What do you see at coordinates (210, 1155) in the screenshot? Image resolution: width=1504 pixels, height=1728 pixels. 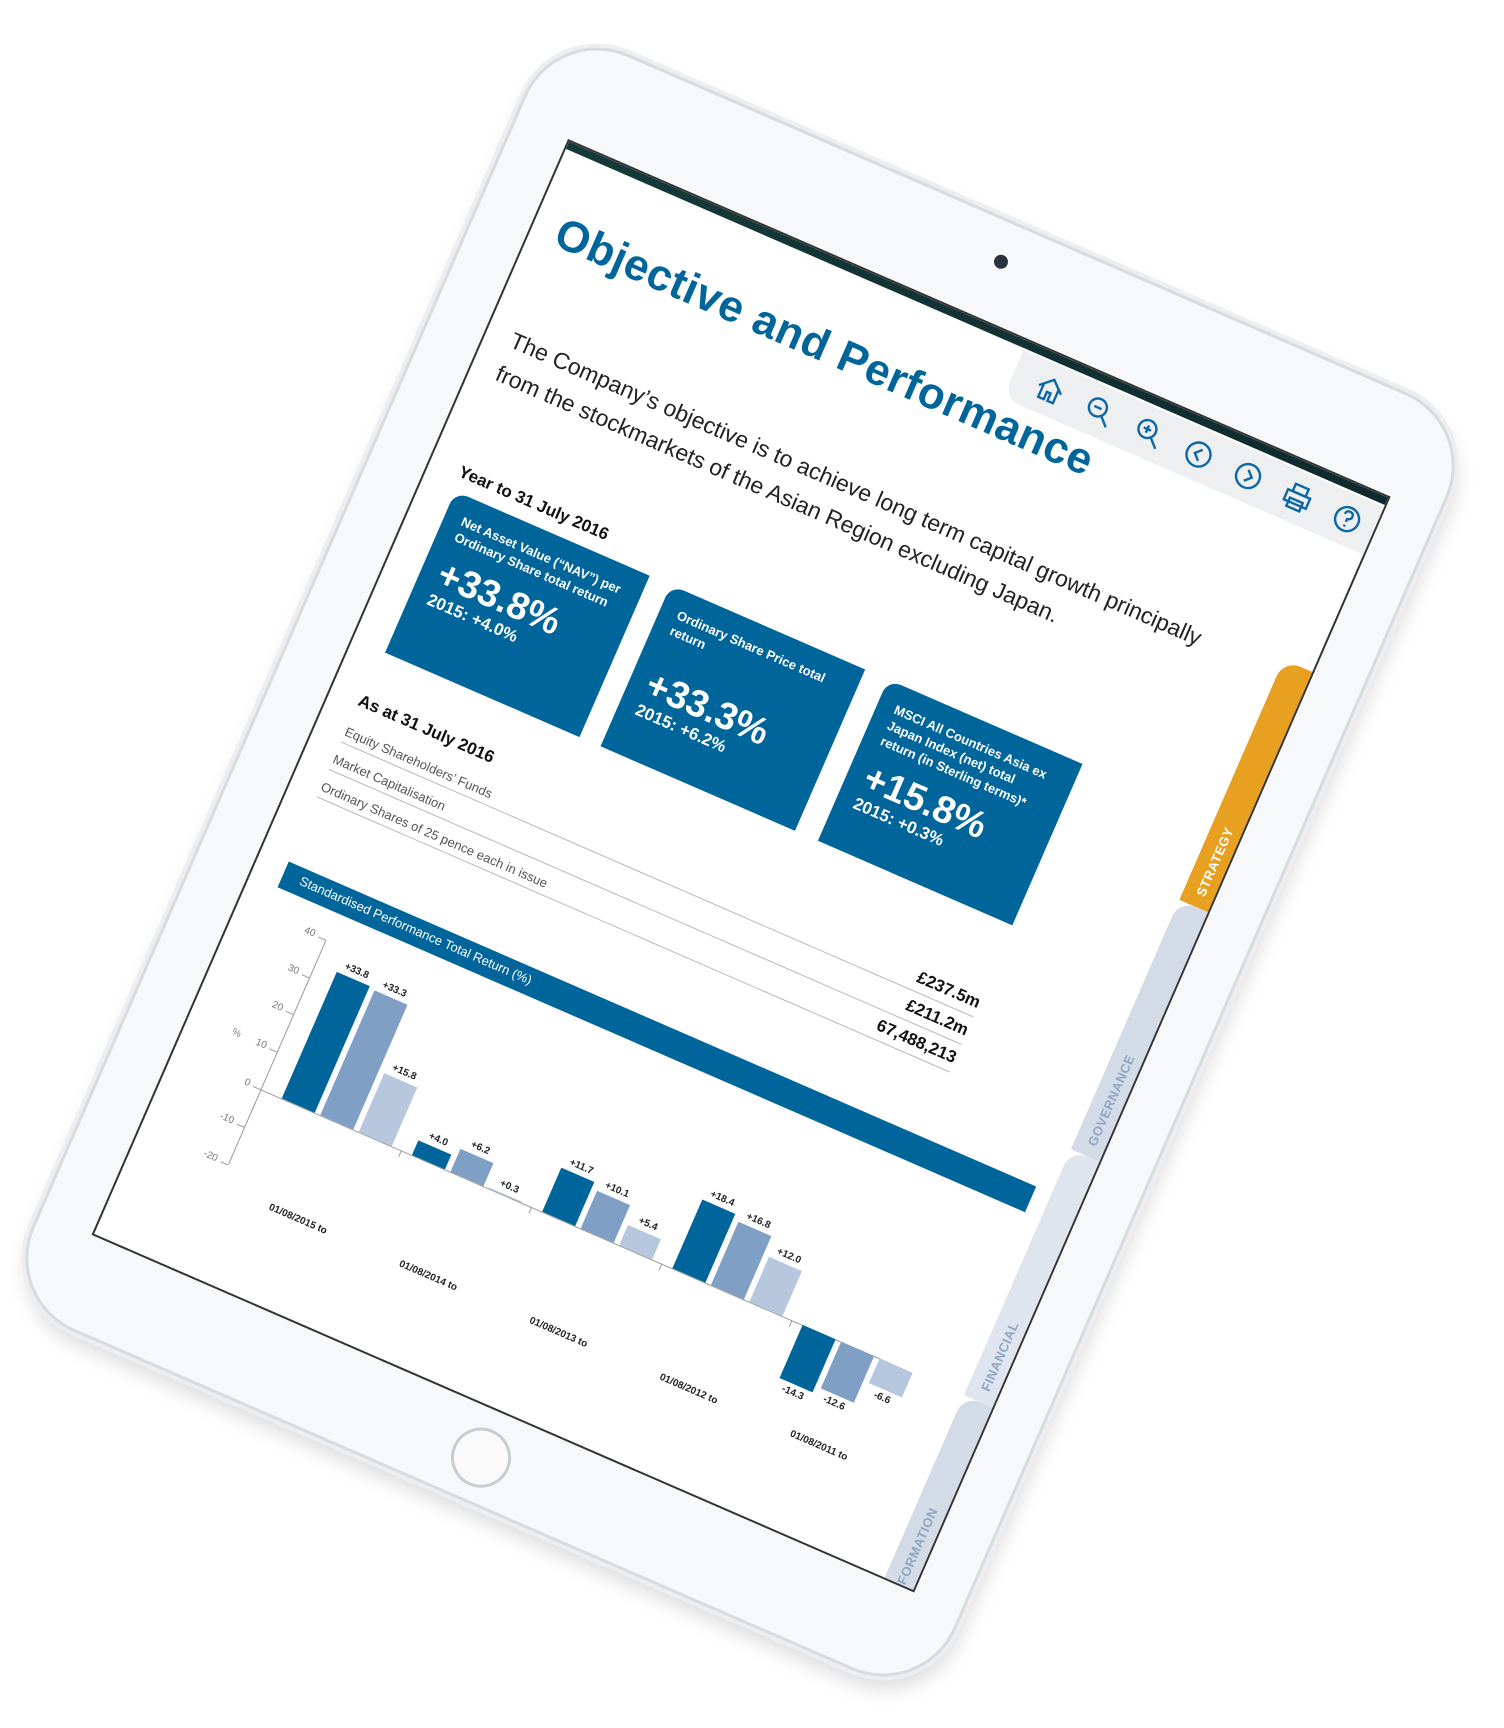 I see `y-tick-label: -20` at bounding box center [210, 1155].